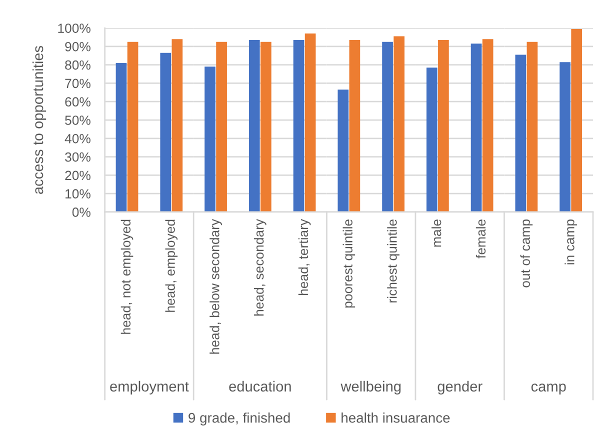 Image resolution: width=599 pixels, height=438 pixels. I want to click on y-tick-label: 70%, so click(77, 83).